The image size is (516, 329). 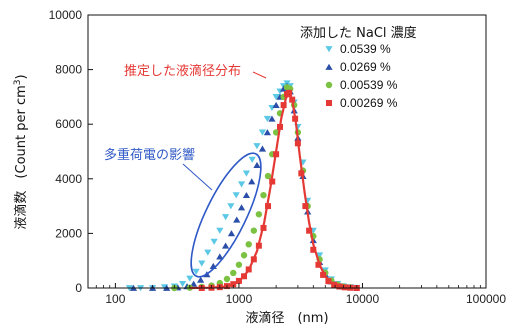 What do you see at coordinates (68, 124) in the screenshot?
I see `y-tick-label: 6000` at bounding box center [68, 124].